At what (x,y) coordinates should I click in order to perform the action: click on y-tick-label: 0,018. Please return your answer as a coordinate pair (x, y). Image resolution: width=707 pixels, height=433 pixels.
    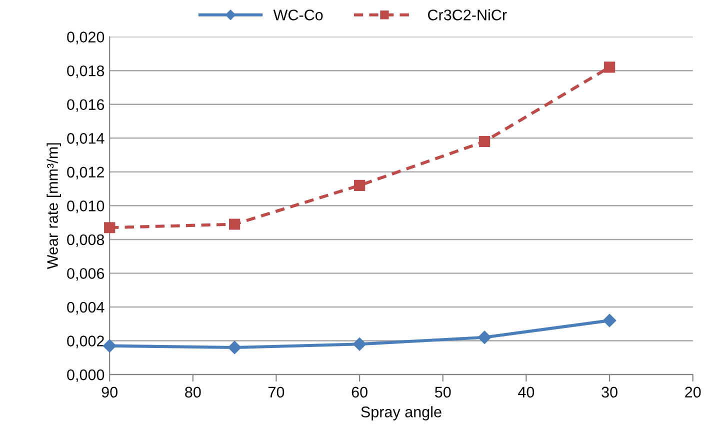
    Looking at the image, I should click on (85, 71).